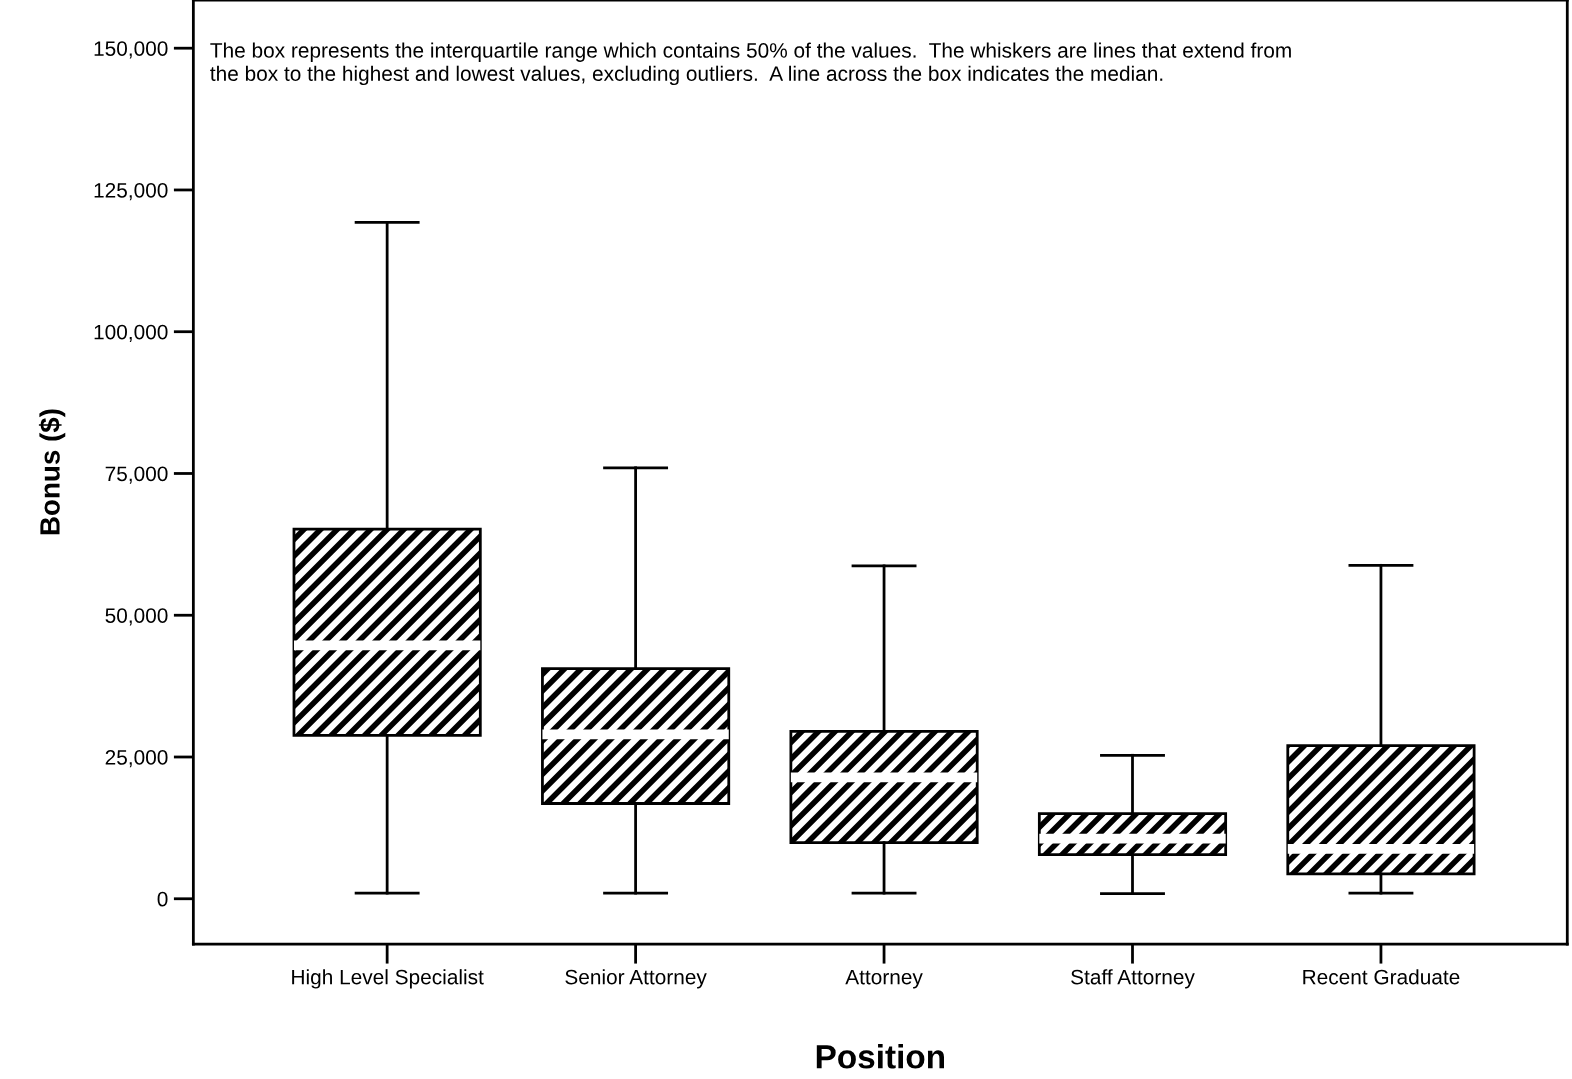 The width and height of the screenshot is (1572, 1079). What do you see at coordinates (636, 979) in the screenshot?
I see `x-tick-label: Senior Attorney` at bounding box center [636, 979].